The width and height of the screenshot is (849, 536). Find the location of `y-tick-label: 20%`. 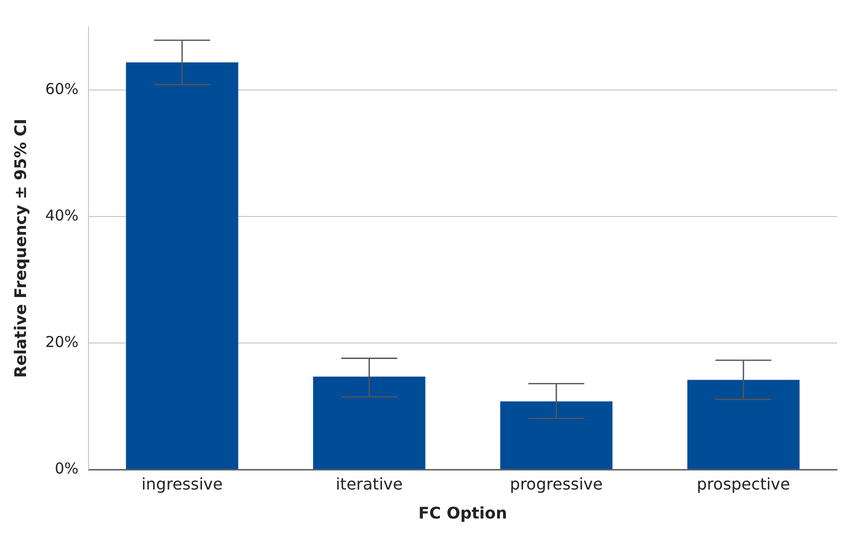

y-tick-label: 20% is located at coordinates (62, 342).